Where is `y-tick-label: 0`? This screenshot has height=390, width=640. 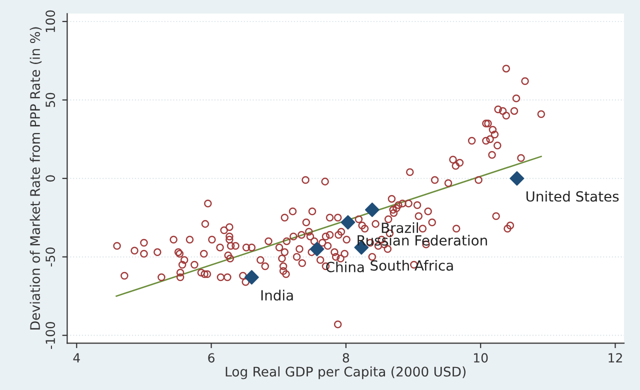 y-tick-label: 0 is located at coordinates (51, 178).